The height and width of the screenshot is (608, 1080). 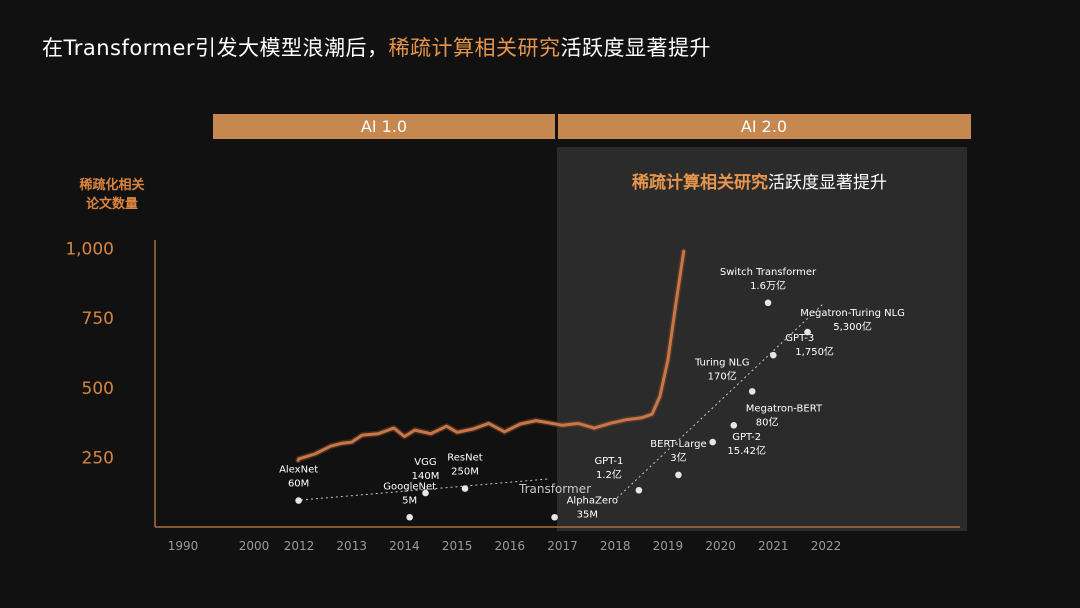 What do you see at coordinates (299, 546) in the screenshot?
I see `x-tick-label: 2012` at bounding box center [299, 546].